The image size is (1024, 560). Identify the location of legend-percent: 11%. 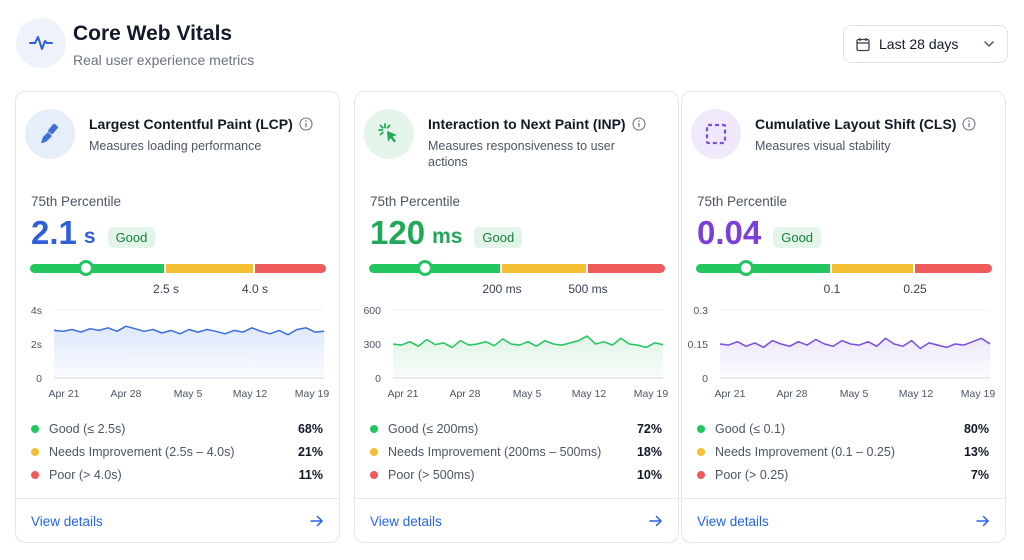
(310, 474).